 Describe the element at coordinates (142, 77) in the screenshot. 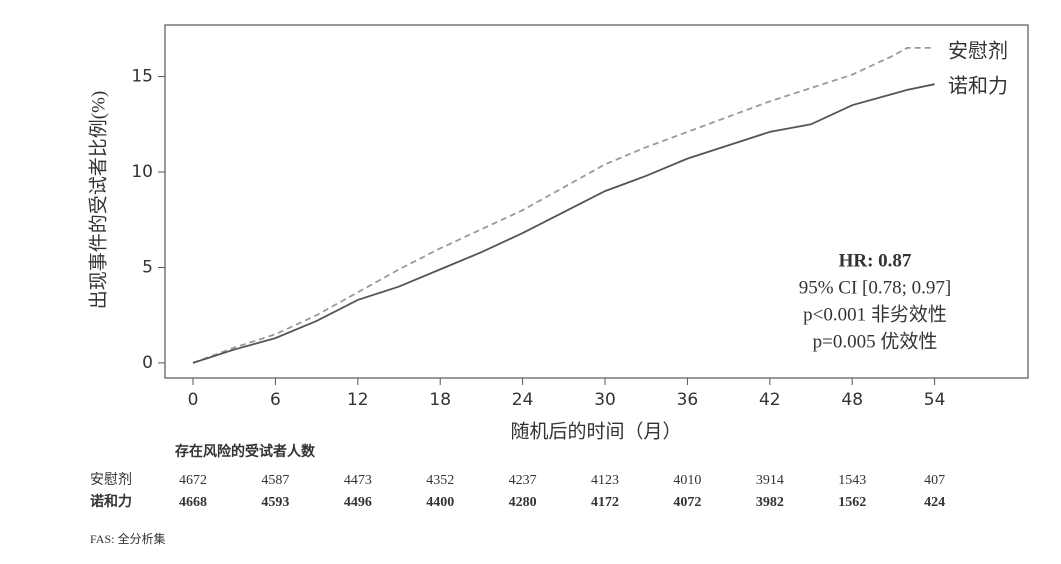

I see `y-tick-label: 15` at that location.